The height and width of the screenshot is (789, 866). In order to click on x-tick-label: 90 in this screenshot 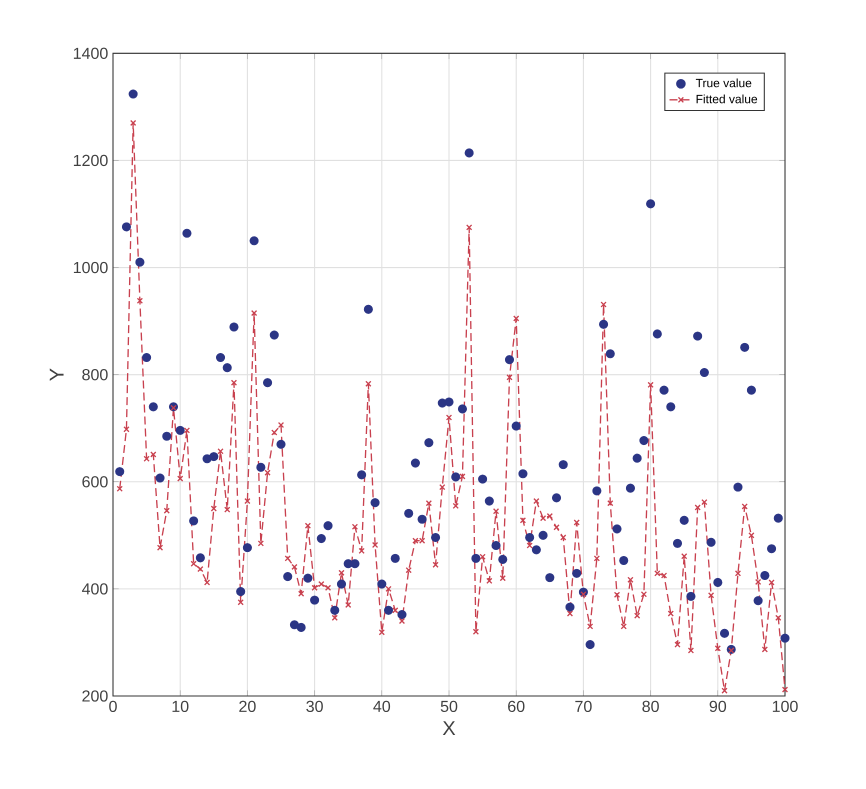, I will do `click(718, 706)`.